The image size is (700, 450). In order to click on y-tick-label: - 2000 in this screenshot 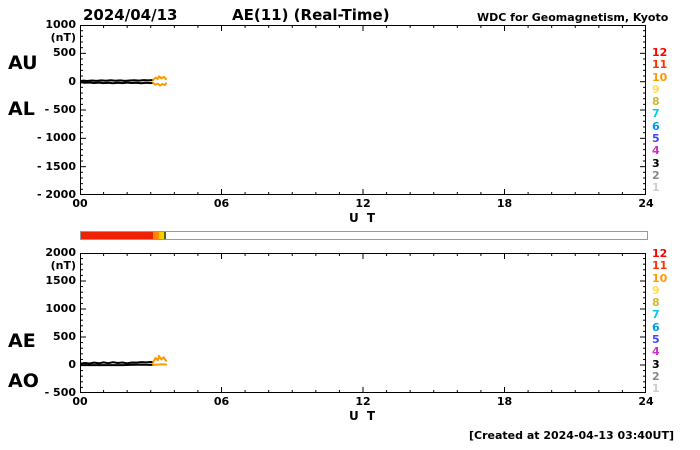, I will do `click(56, 194)`.